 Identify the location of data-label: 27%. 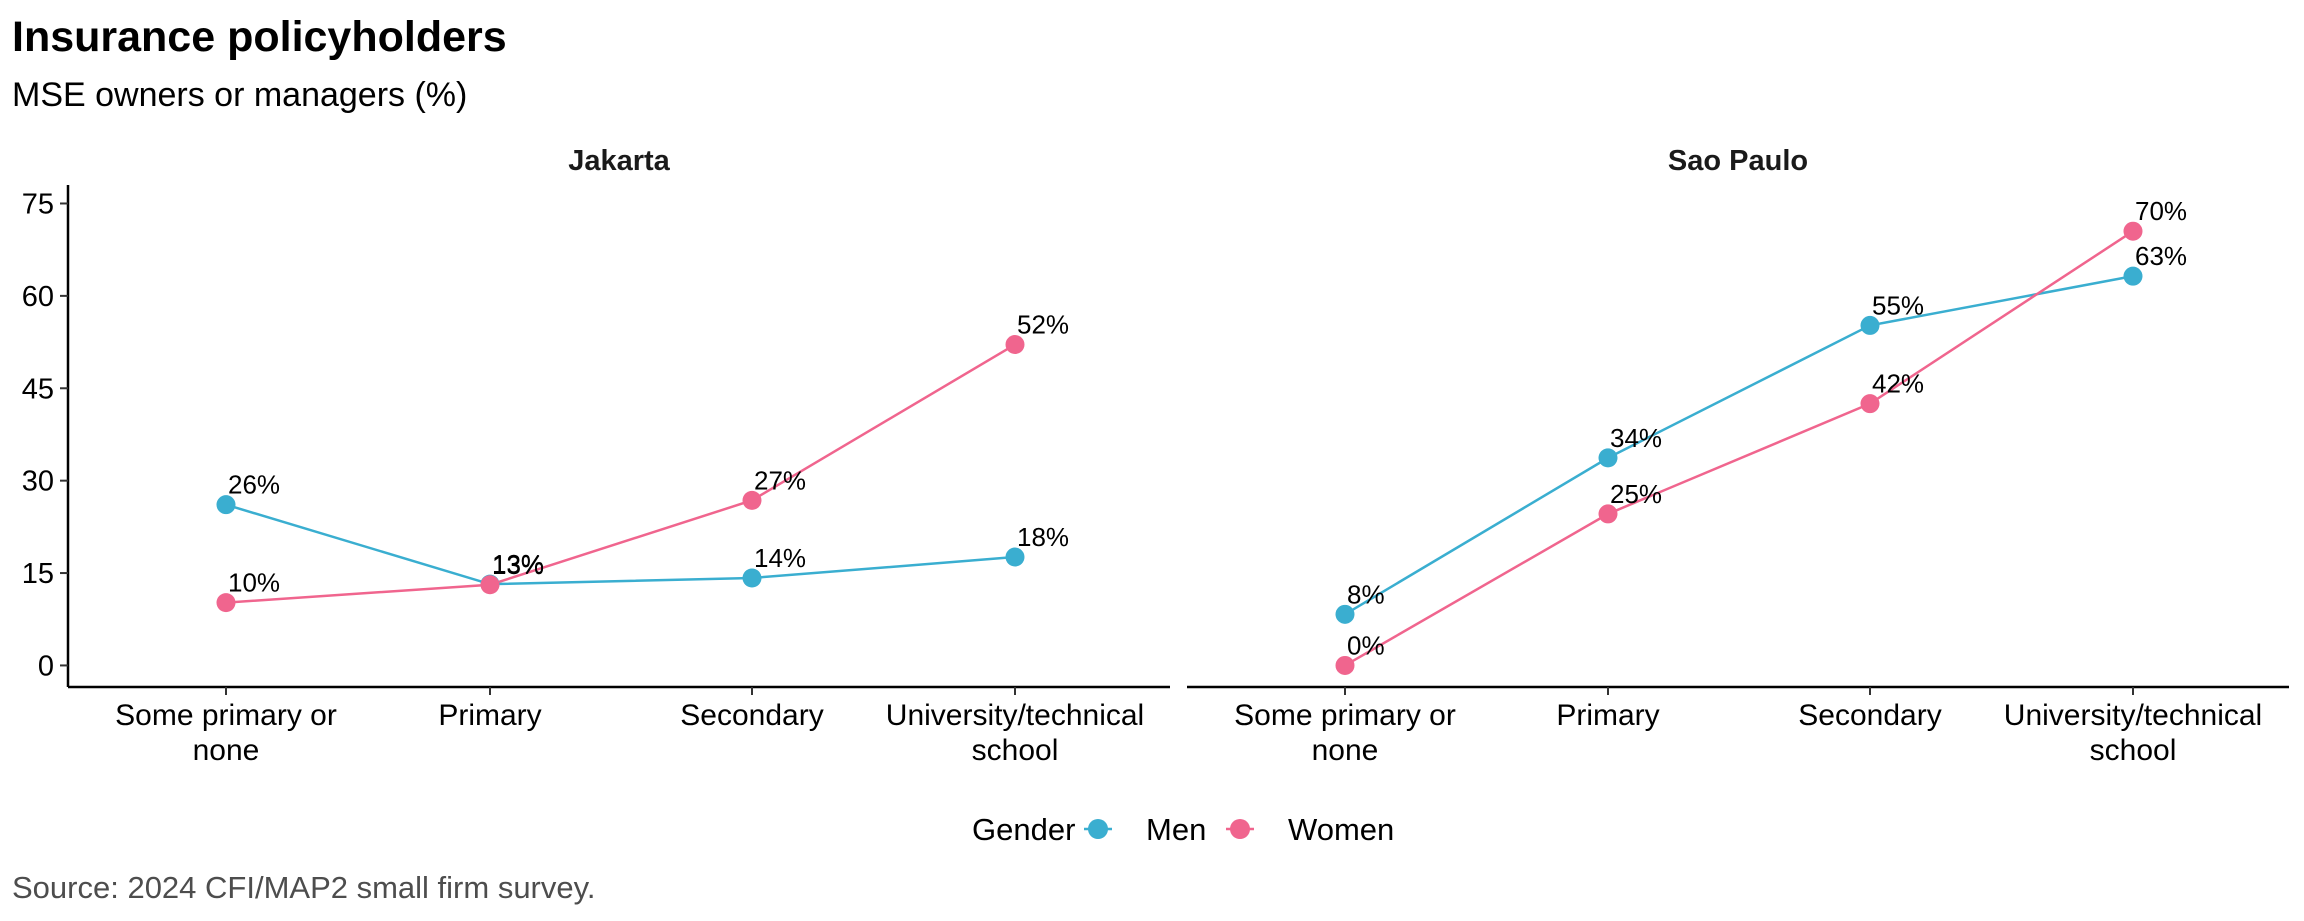
(780, 480).